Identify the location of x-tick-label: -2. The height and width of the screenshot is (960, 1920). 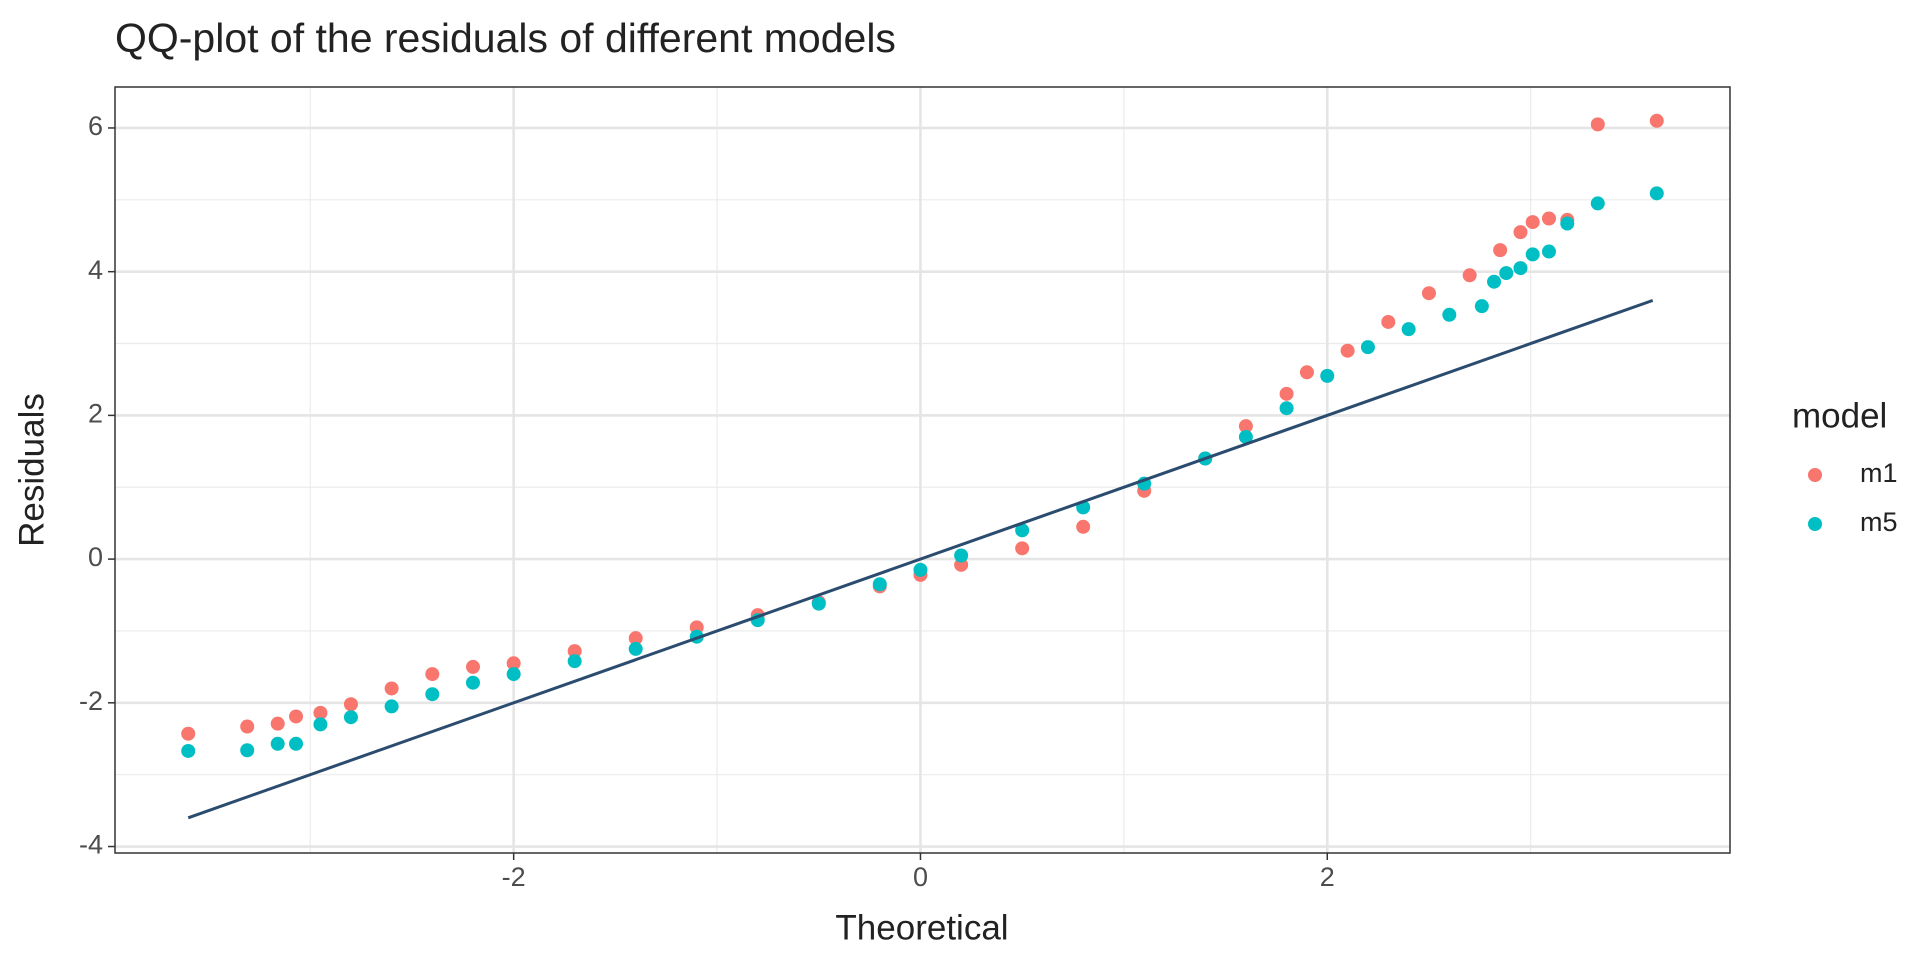
(514, 877).